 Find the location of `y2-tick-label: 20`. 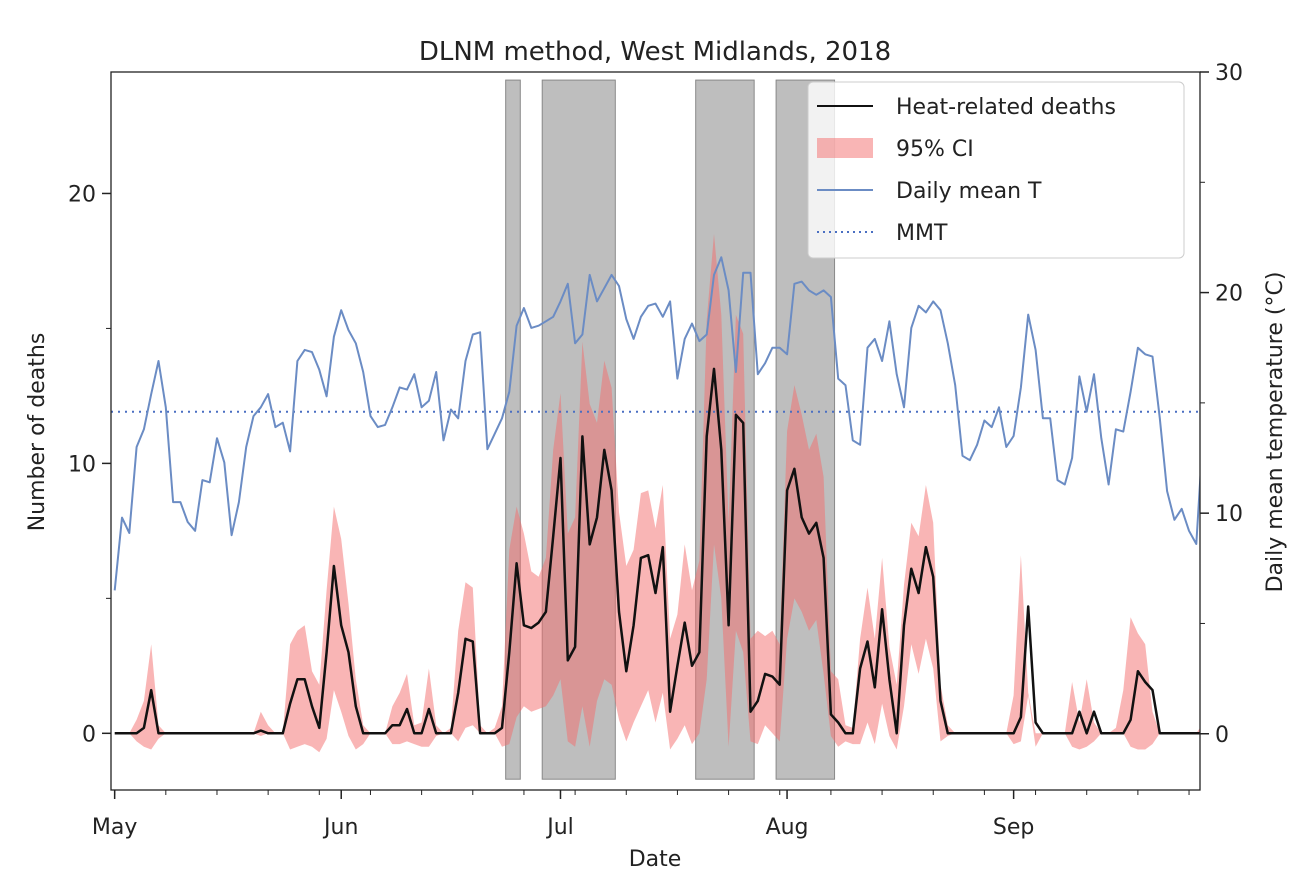

y2-tick-label: 20 is located at coordinates (1229, 294).